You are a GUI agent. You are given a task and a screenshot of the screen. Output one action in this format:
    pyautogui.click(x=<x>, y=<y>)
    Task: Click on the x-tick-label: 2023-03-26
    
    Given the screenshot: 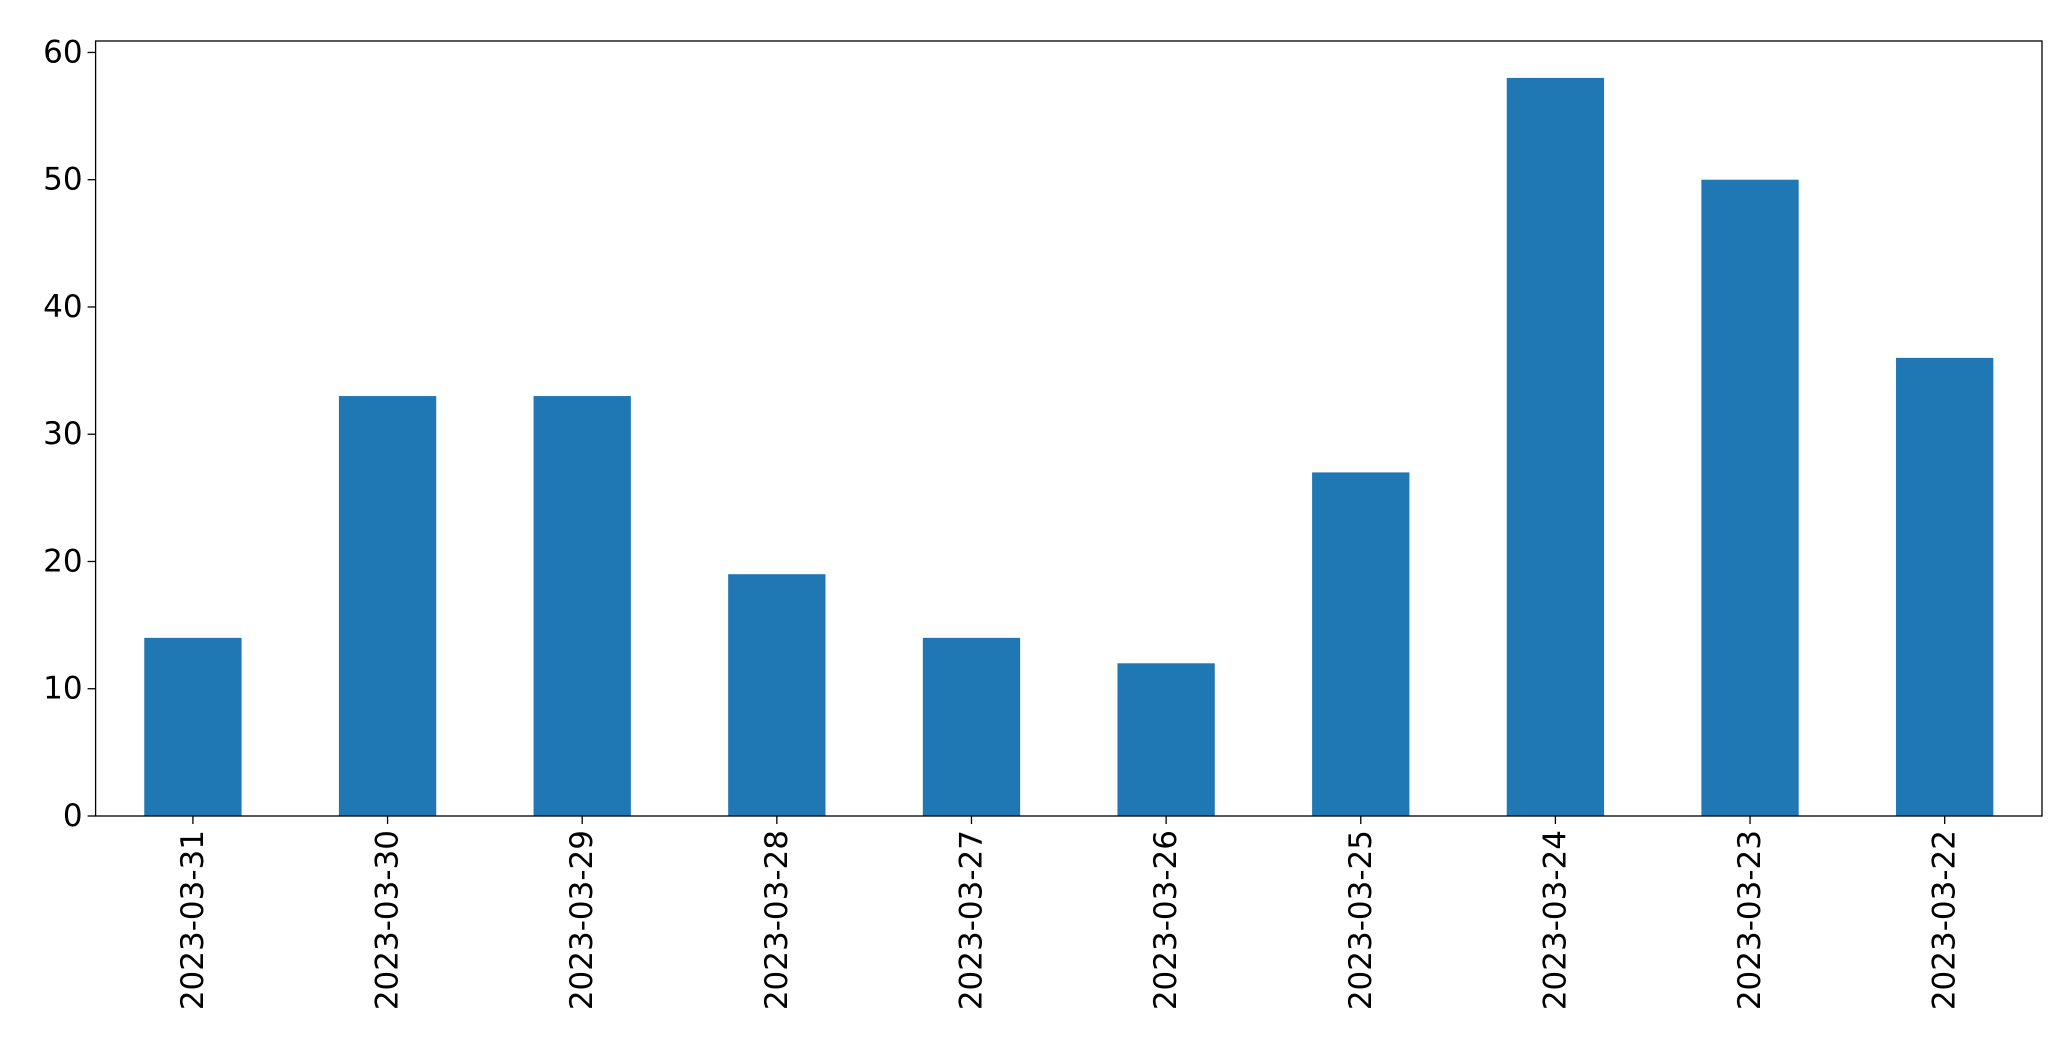 What is the action you would take?
    pyautogui.click(x=1166, y=920)
    